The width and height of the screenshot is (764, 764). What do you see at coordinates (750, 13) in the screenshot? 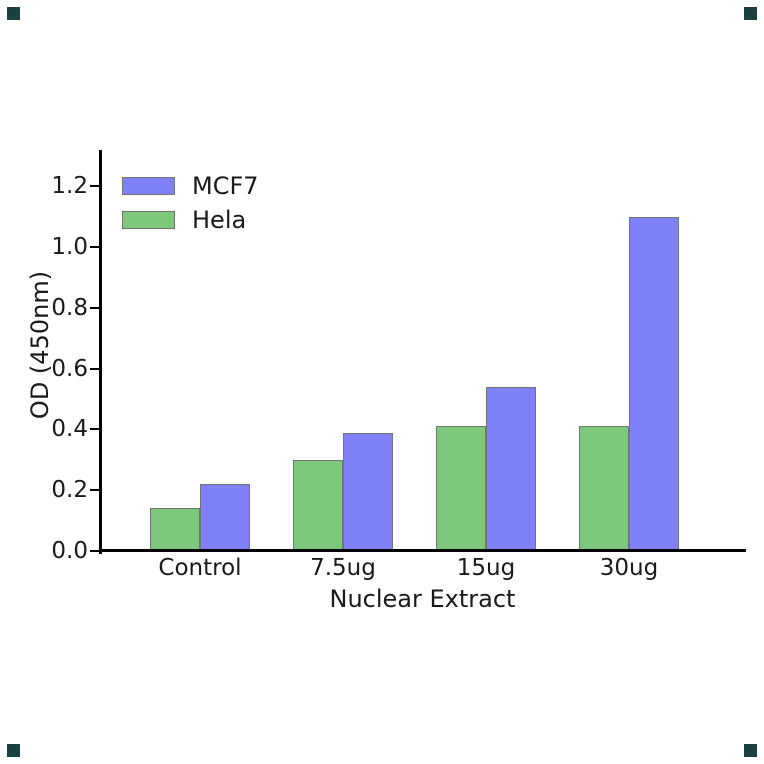
I see `corner-marker-top-right` at bounding box center [750, 13].